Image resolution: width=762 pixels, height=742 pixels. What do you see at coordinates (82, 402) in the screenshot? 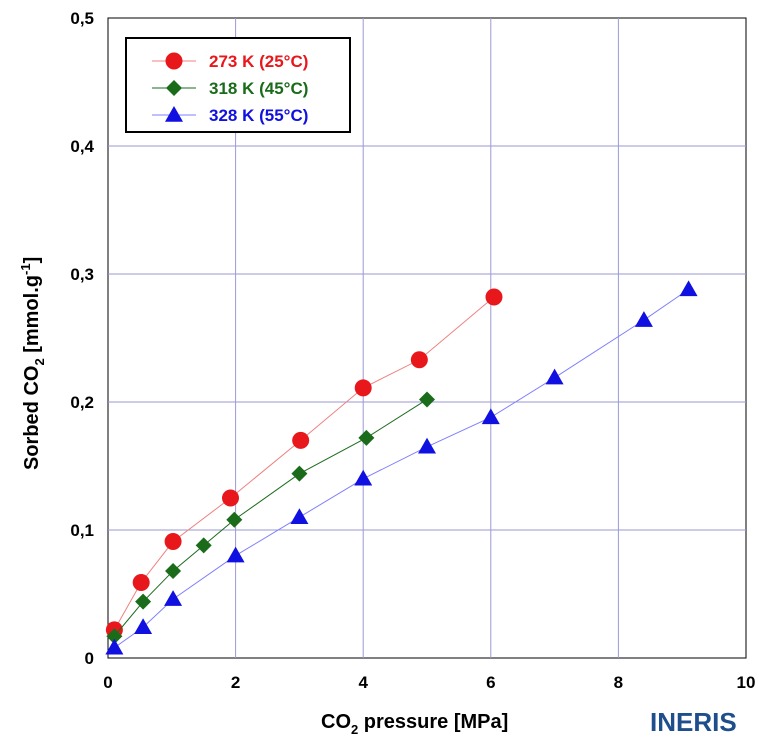
I see `y-tick-label: 0,2` at bounding box center [82, 402].